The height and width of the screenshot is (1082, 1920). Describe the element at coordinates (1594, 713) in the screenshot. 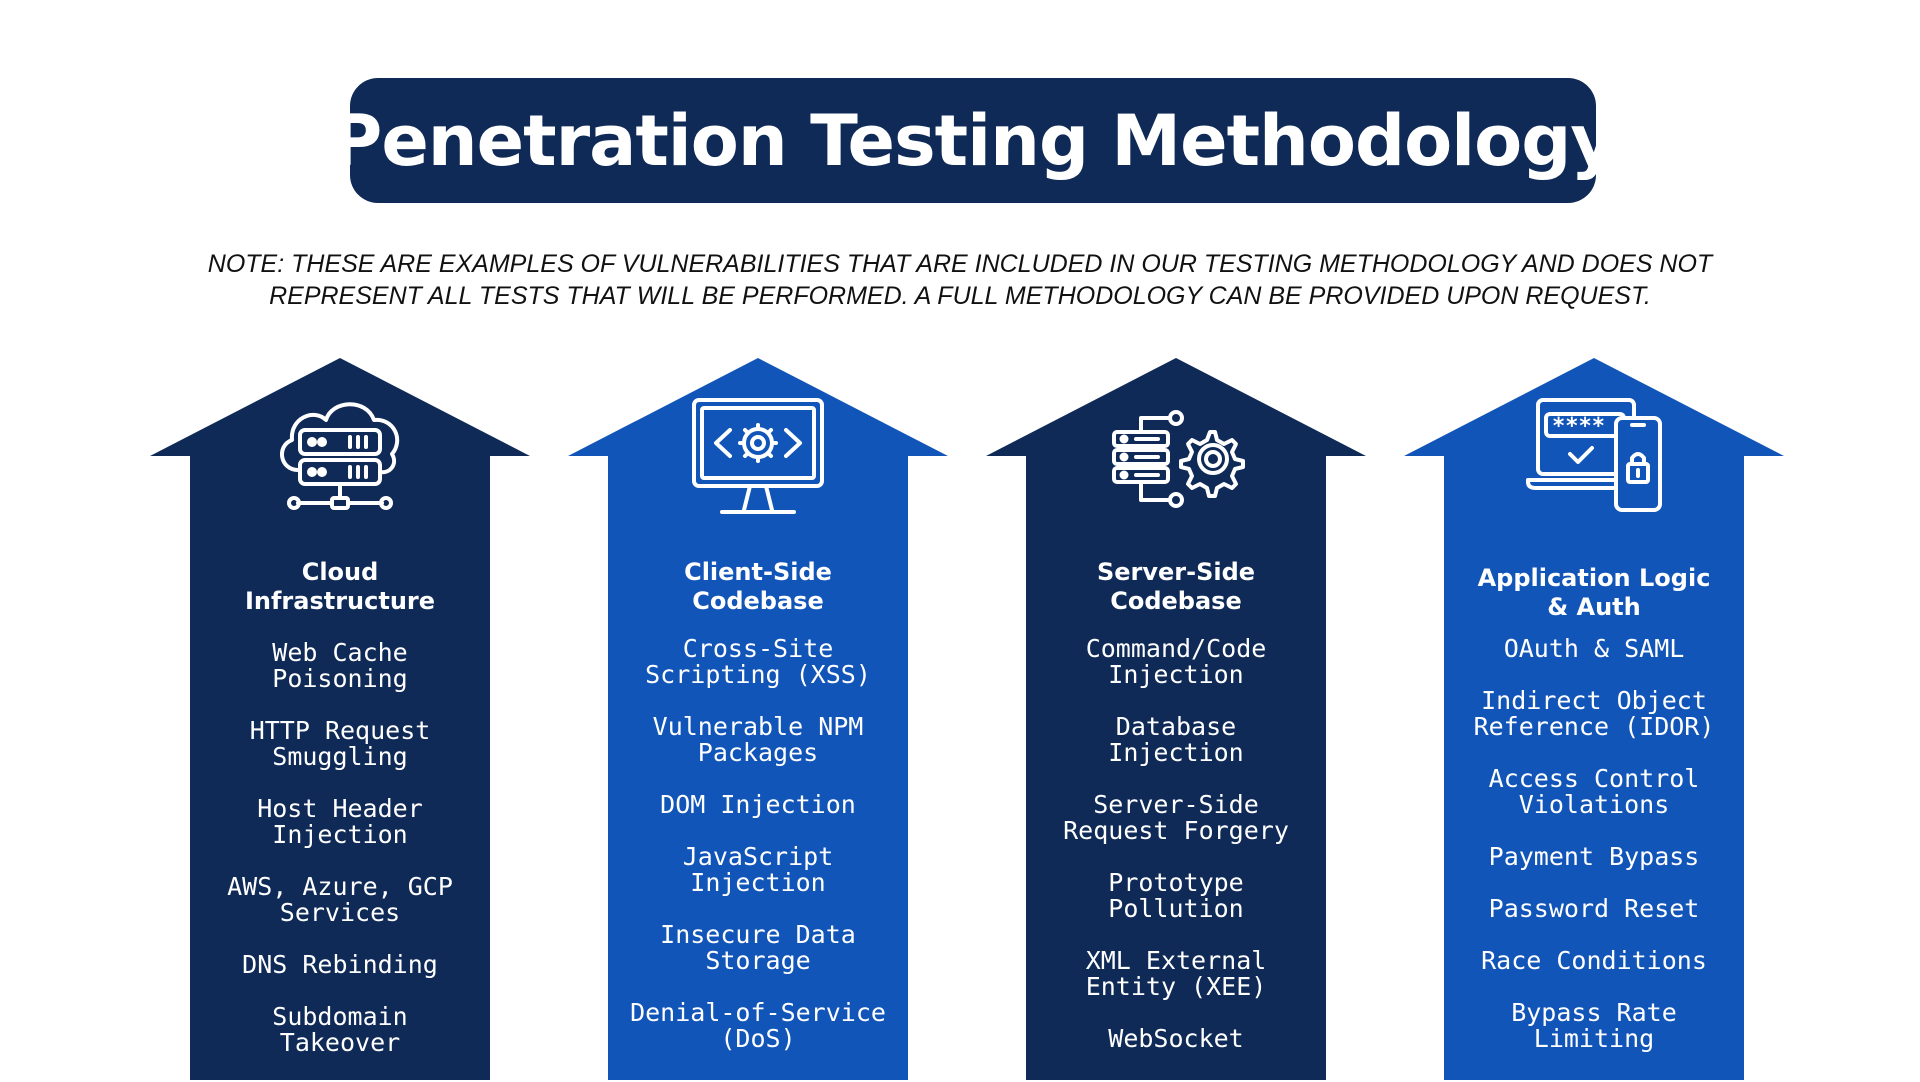

I see `list-item: Indirect Object Reference (IDOR)` at that location.